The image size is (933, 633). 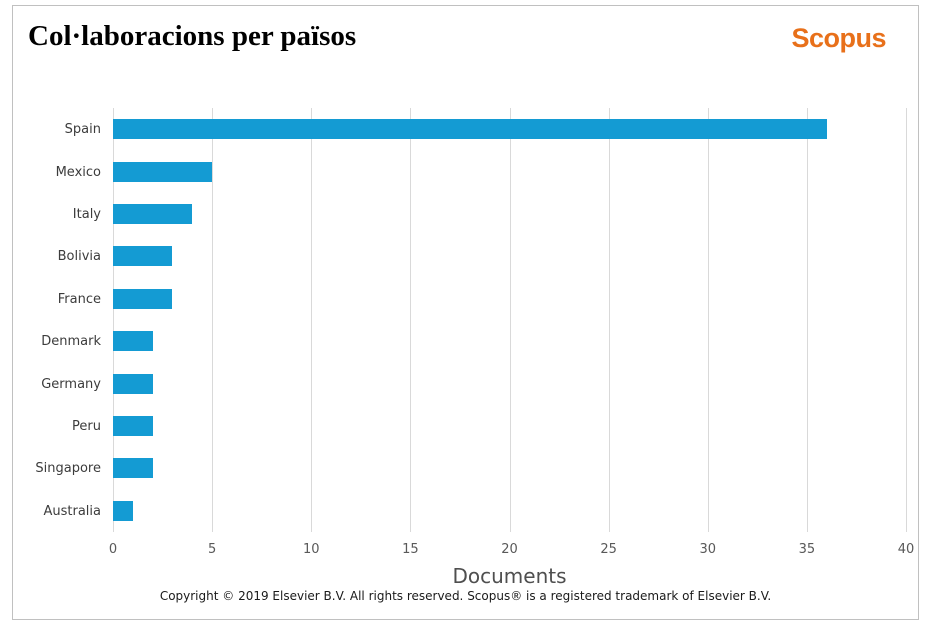 I want to click on category-label: Peru, so click(x=86, y=426).